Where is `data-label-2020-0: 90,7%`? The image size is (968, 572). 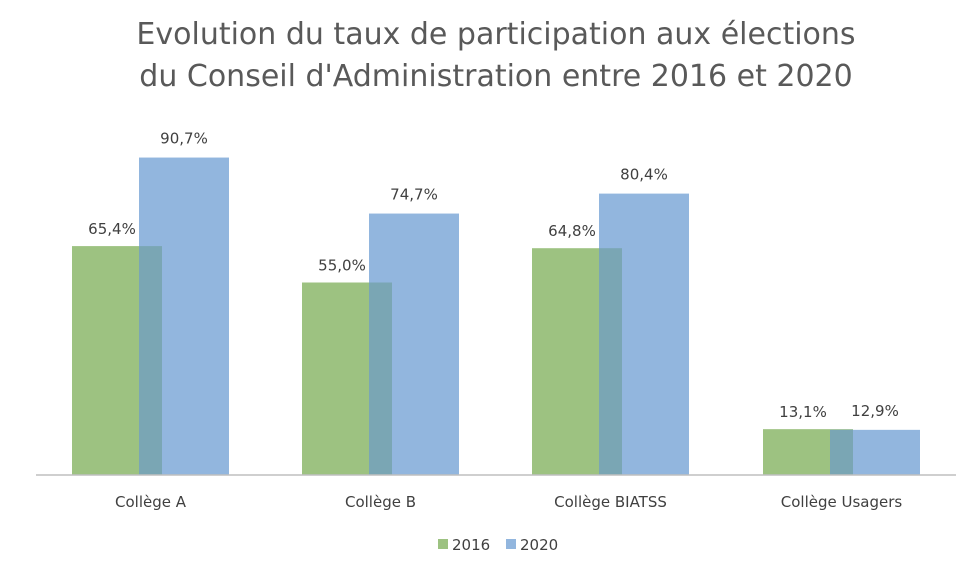
data-label-2020-0: 90,7% is located at coordinates (184, 139).